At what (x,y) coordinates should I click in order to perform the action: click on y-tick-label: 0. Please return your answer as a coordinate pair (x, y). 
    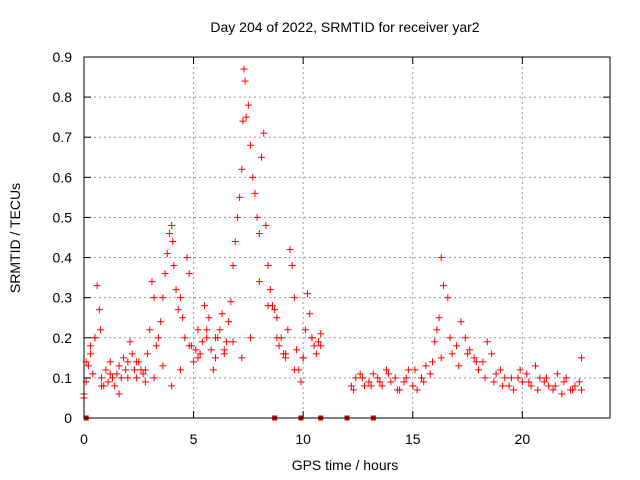
    Looking at the image, I should click on (68, 418).